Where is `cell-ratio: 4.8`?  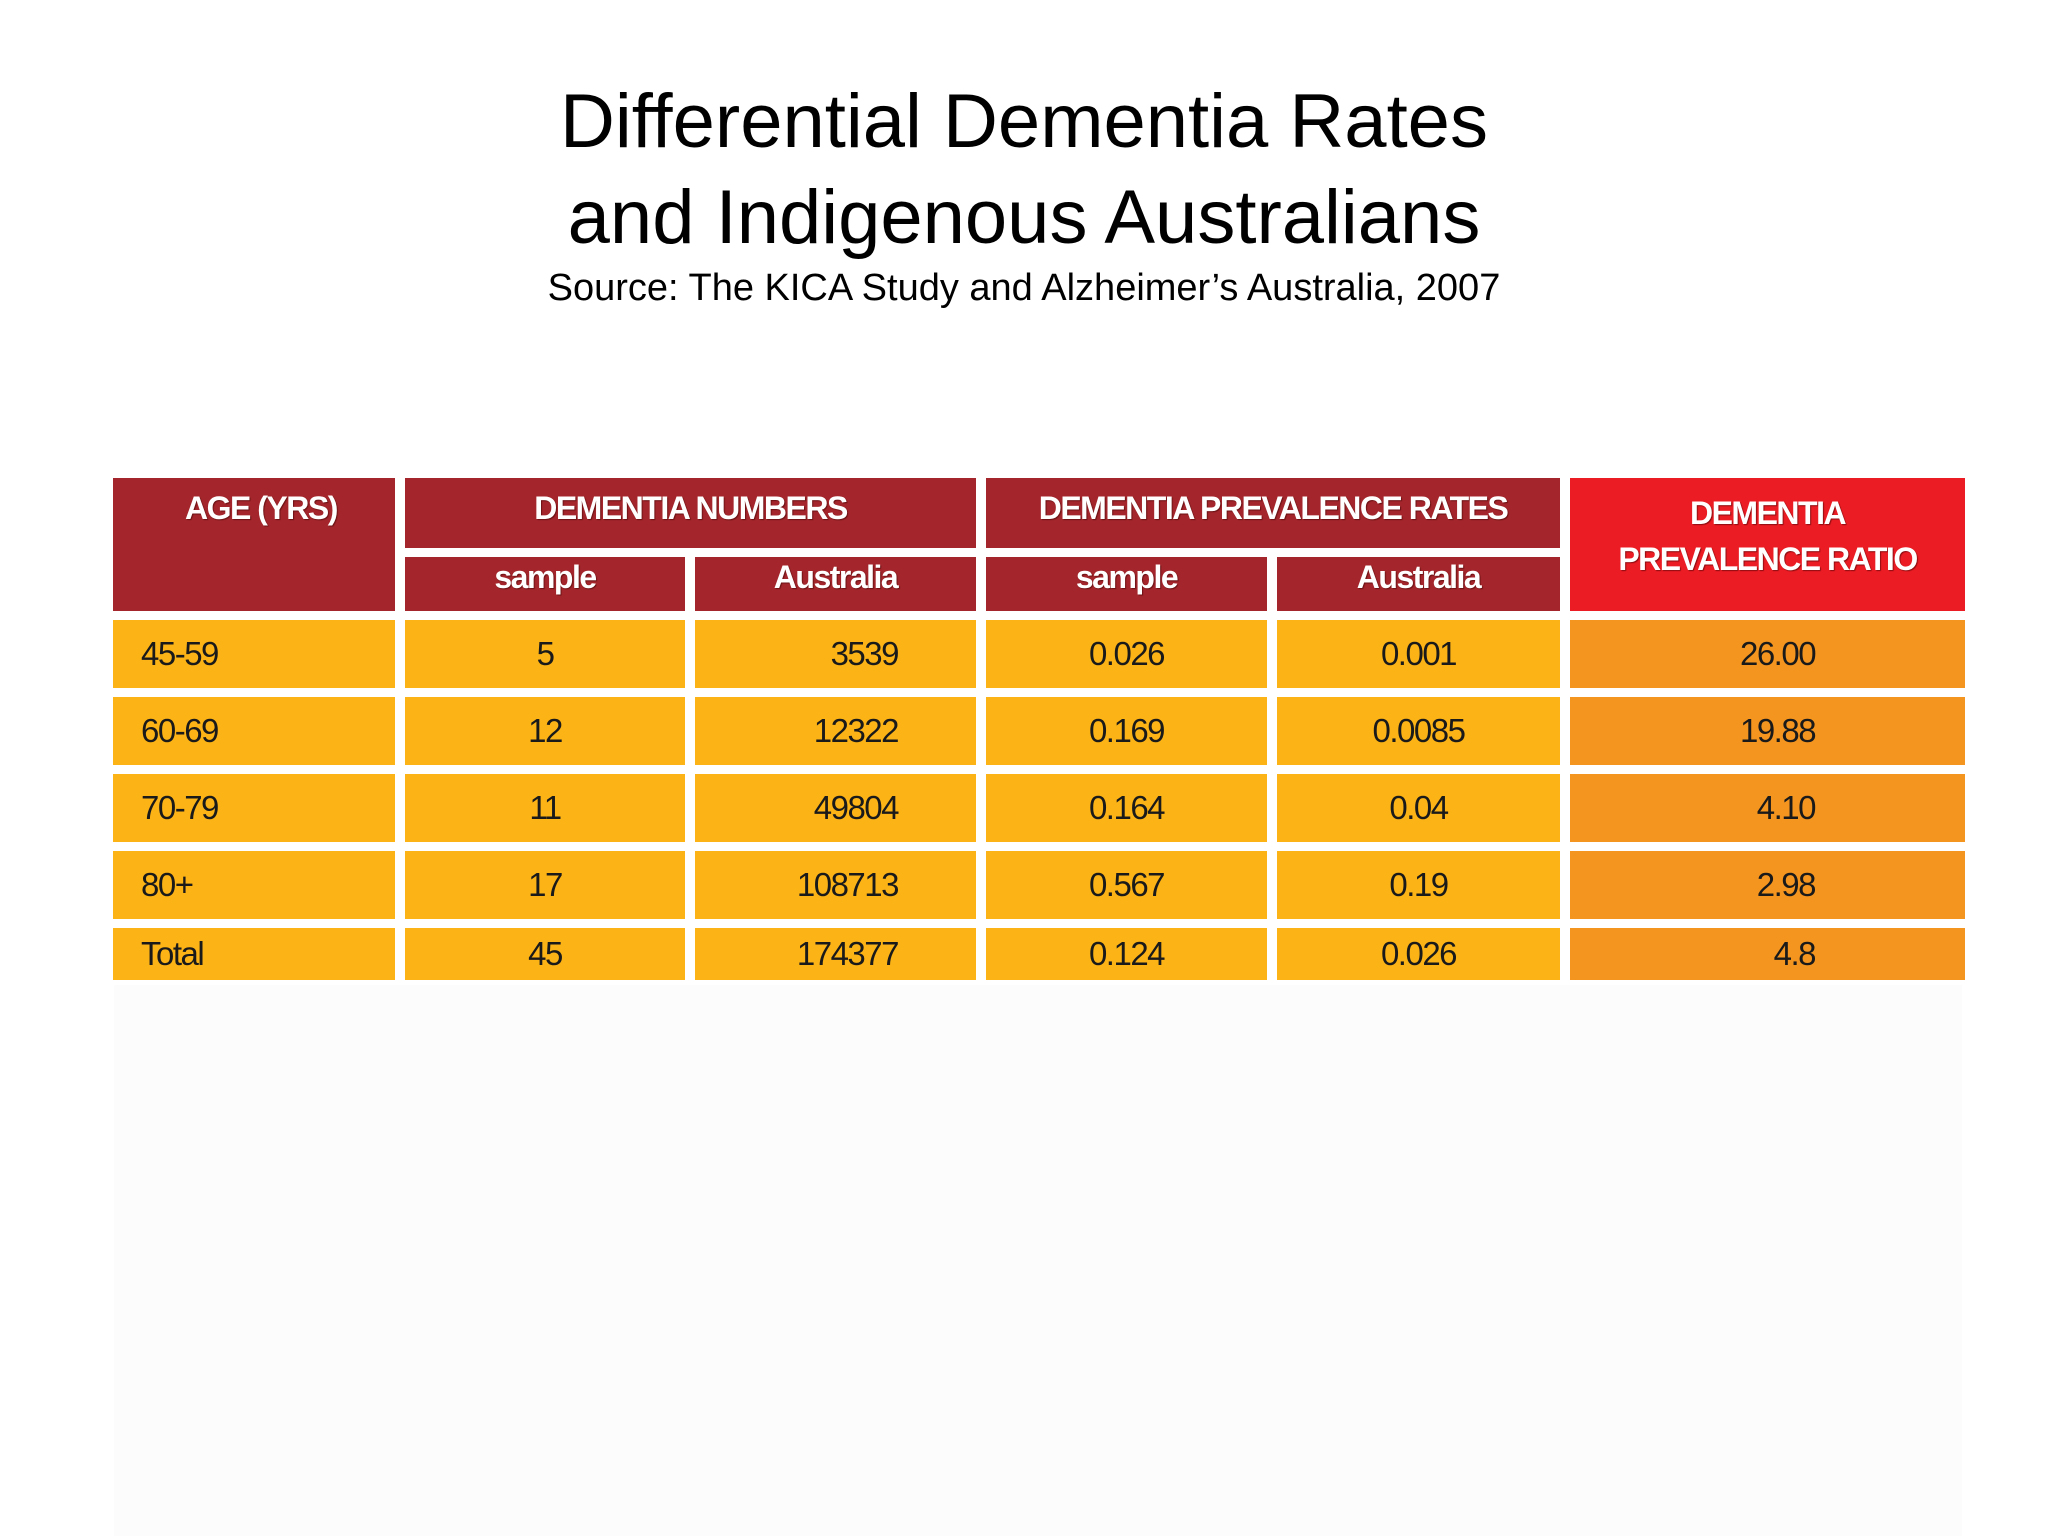 cell-ratio: 4.8 is located at coordinates (1768, 954).